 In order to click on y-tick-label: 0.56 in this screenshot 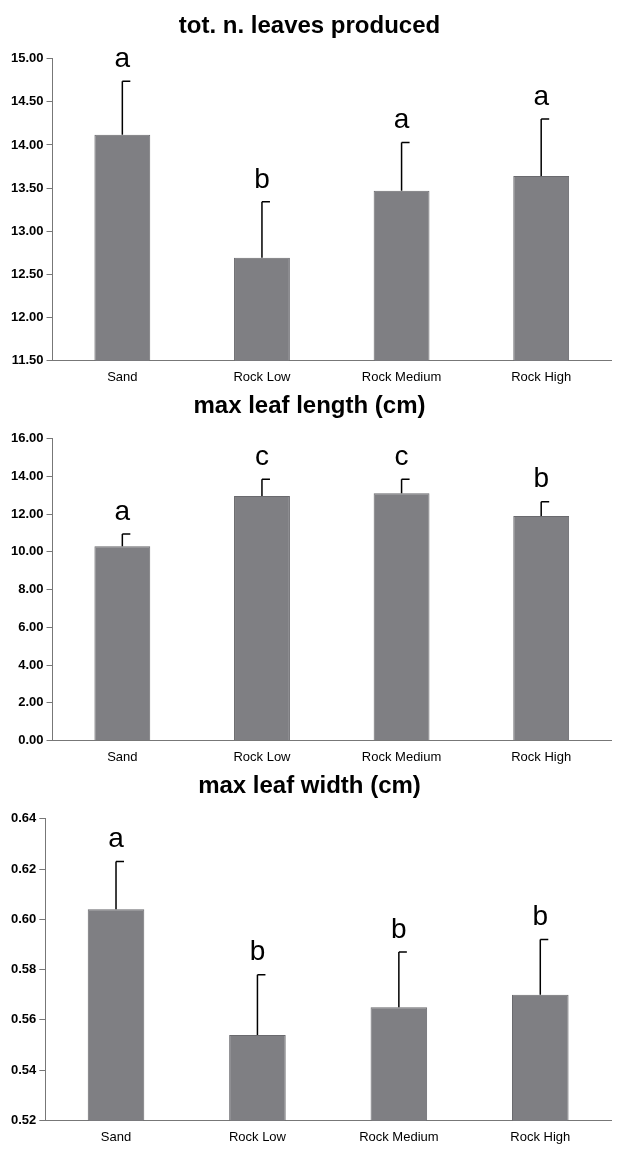, I will do `click(23, 1019)`.